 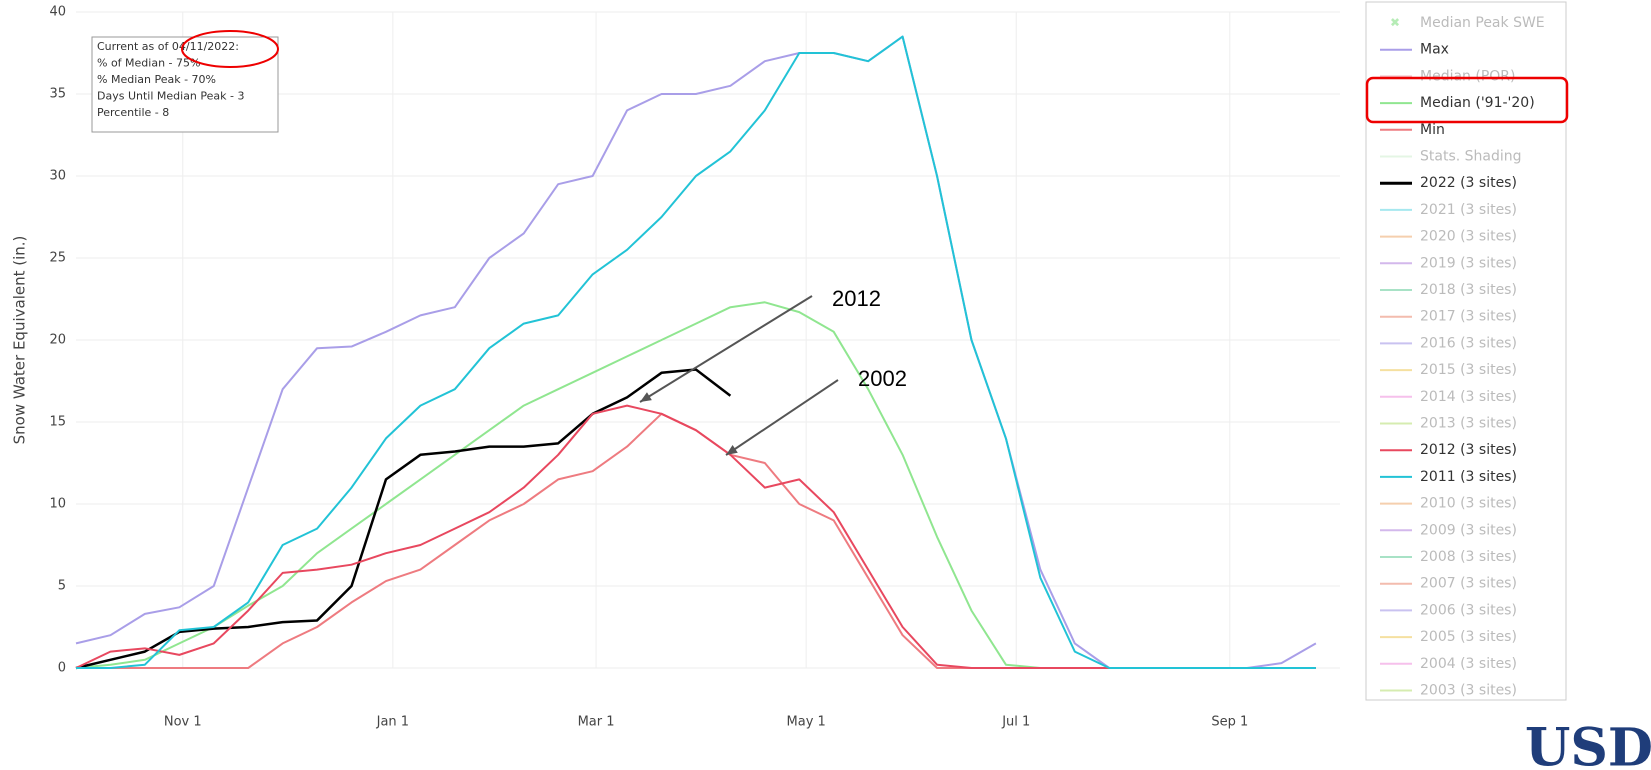 I want to click on info-line: Percentile - 8, so click(x=133, y=112).